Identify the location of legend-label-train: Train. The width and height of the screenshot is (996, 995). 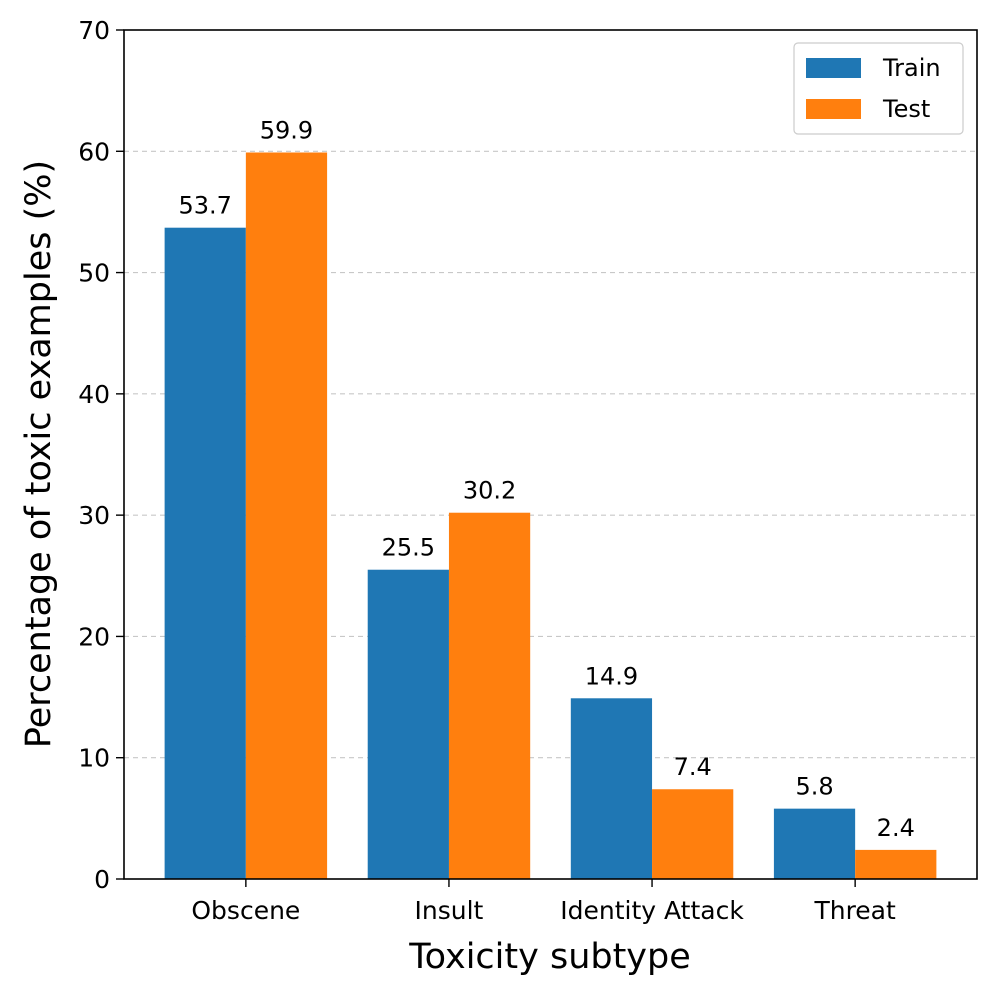
(911, 68).